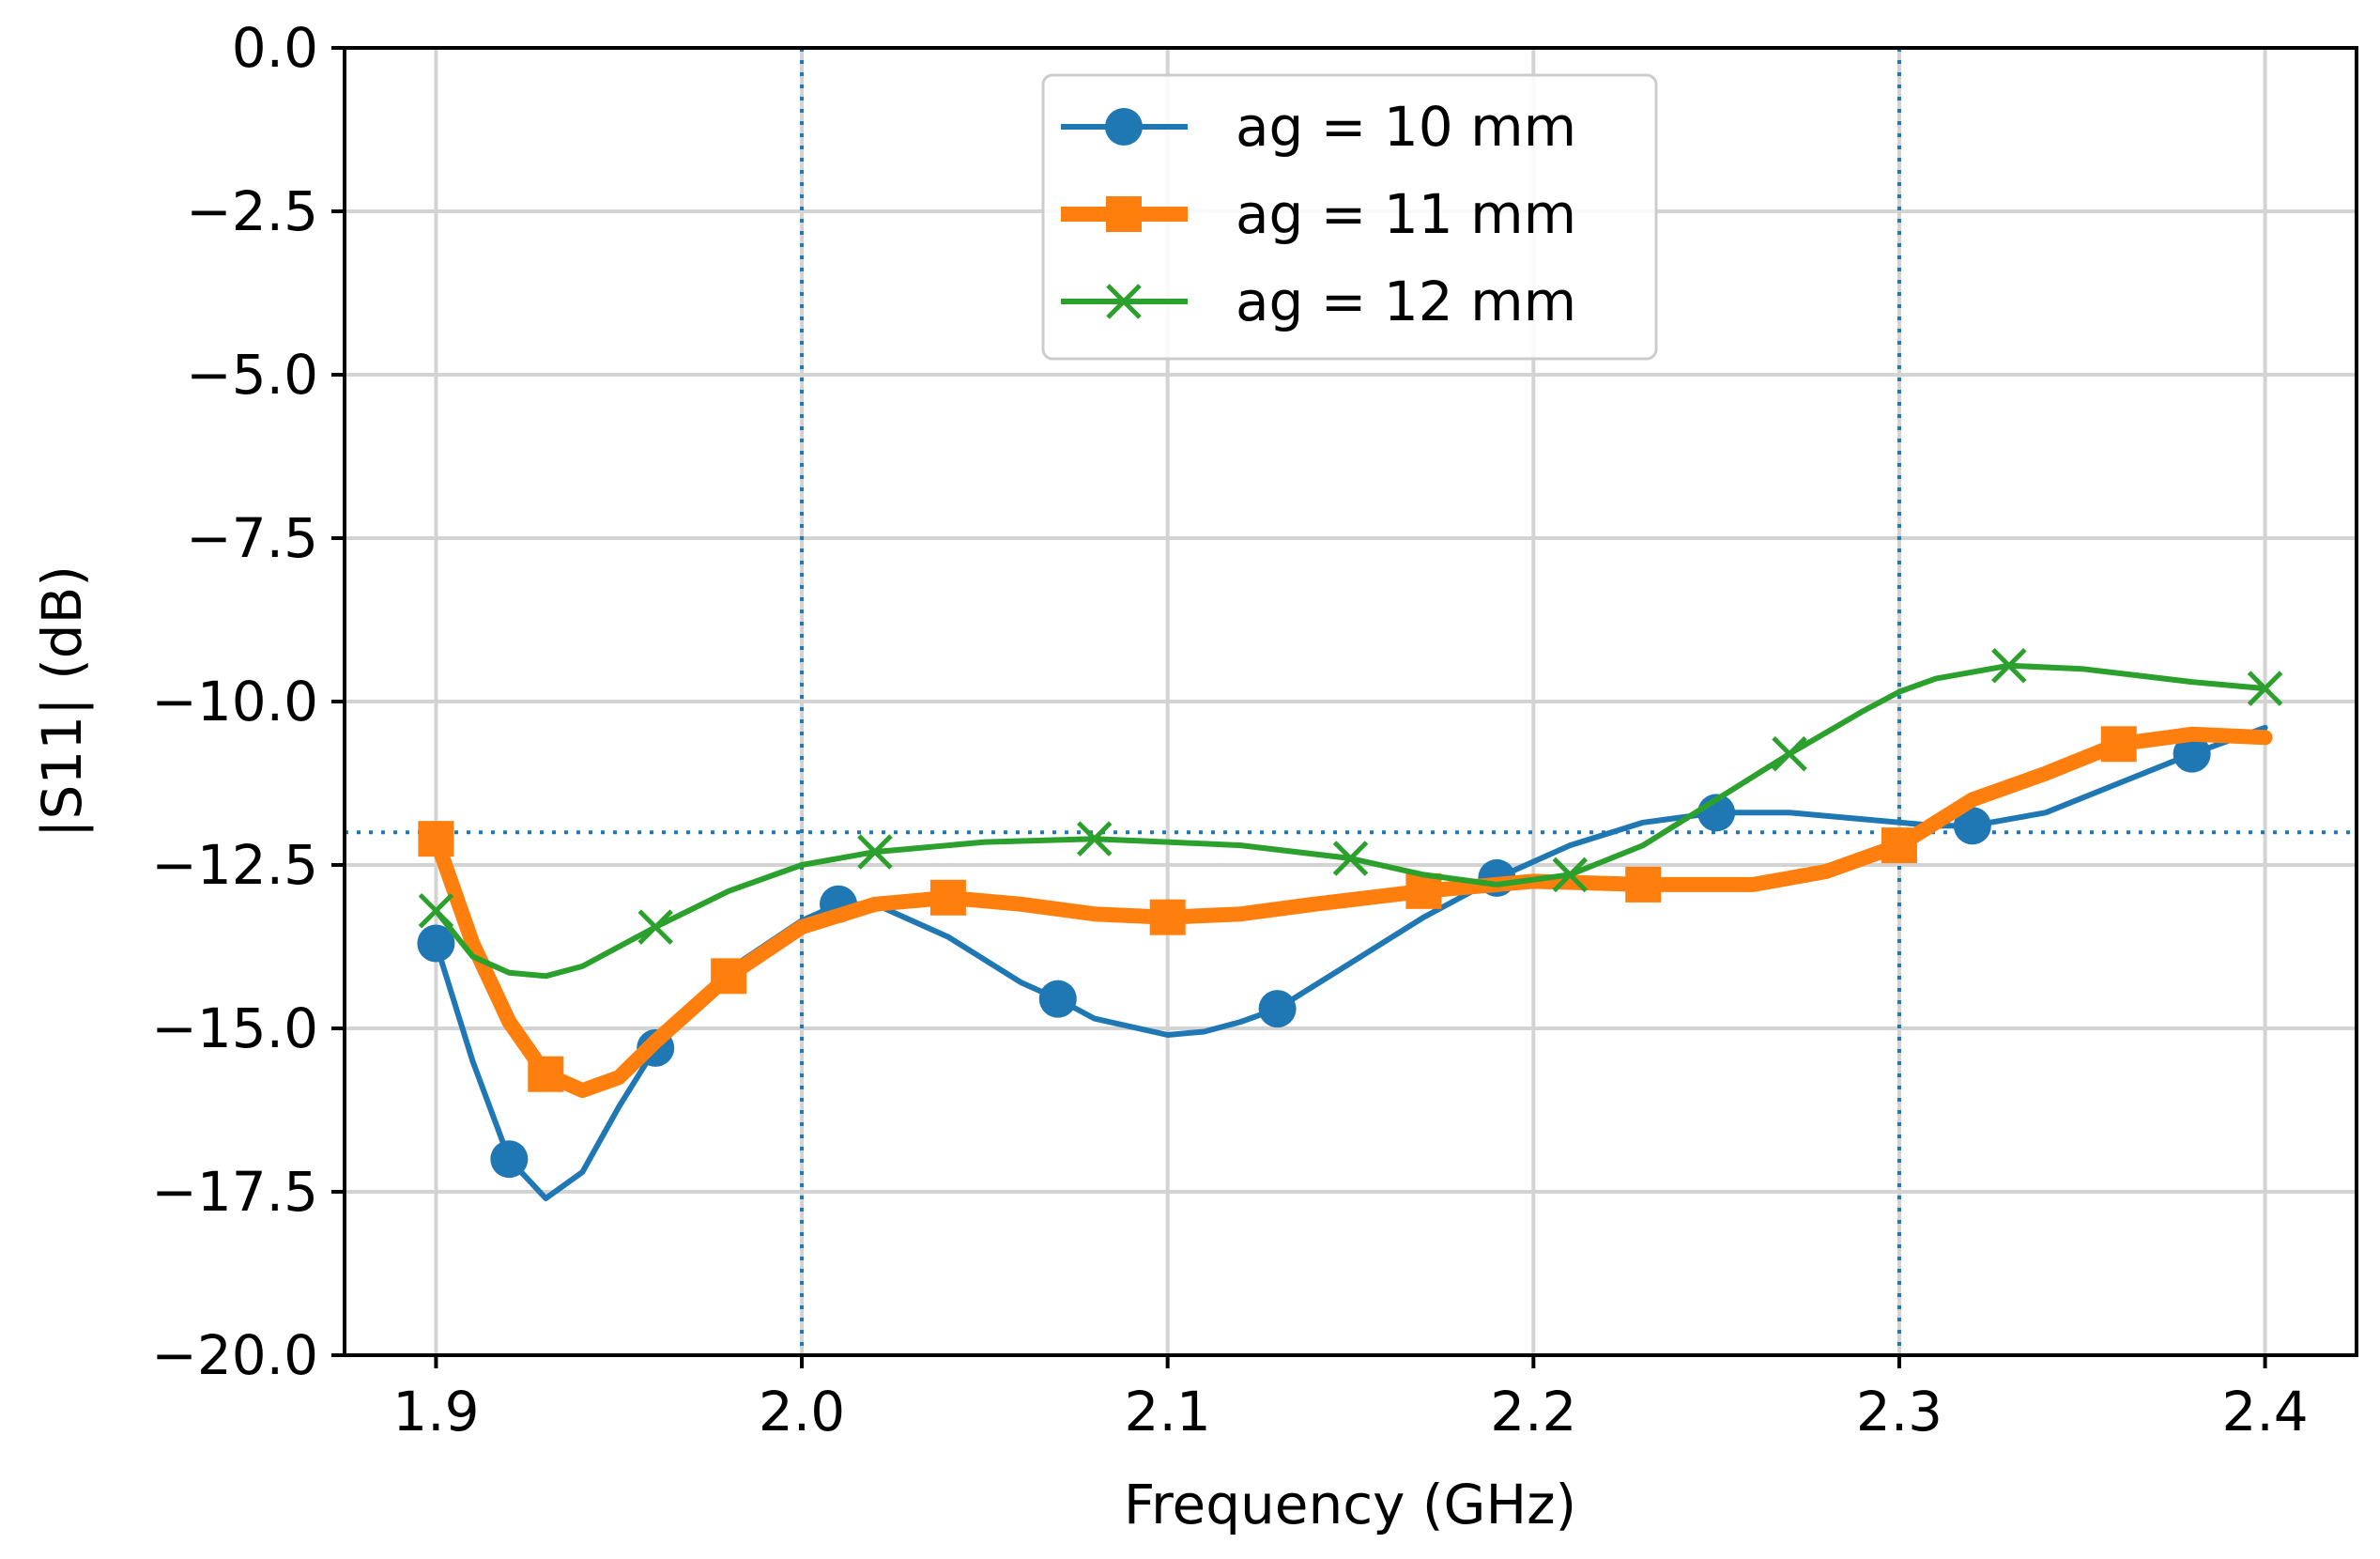  What do you see at coordinates (62, 701) in the screenshot?
I see `y-axis-label: |S11| (dB)` at bounding box center [62, 701].